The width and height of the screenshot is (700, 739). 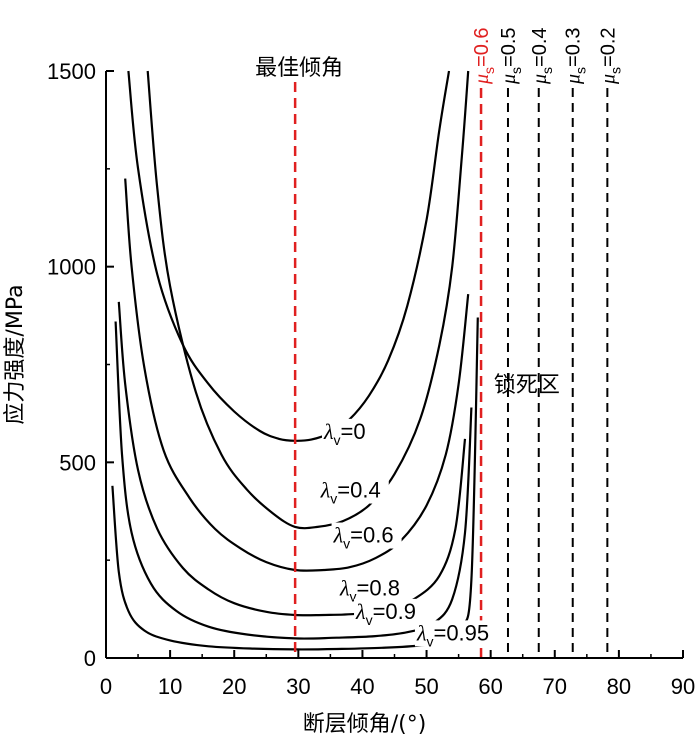 I want to click on y-axis-title: 应力强度/MPa, so click(x=15, y=354).